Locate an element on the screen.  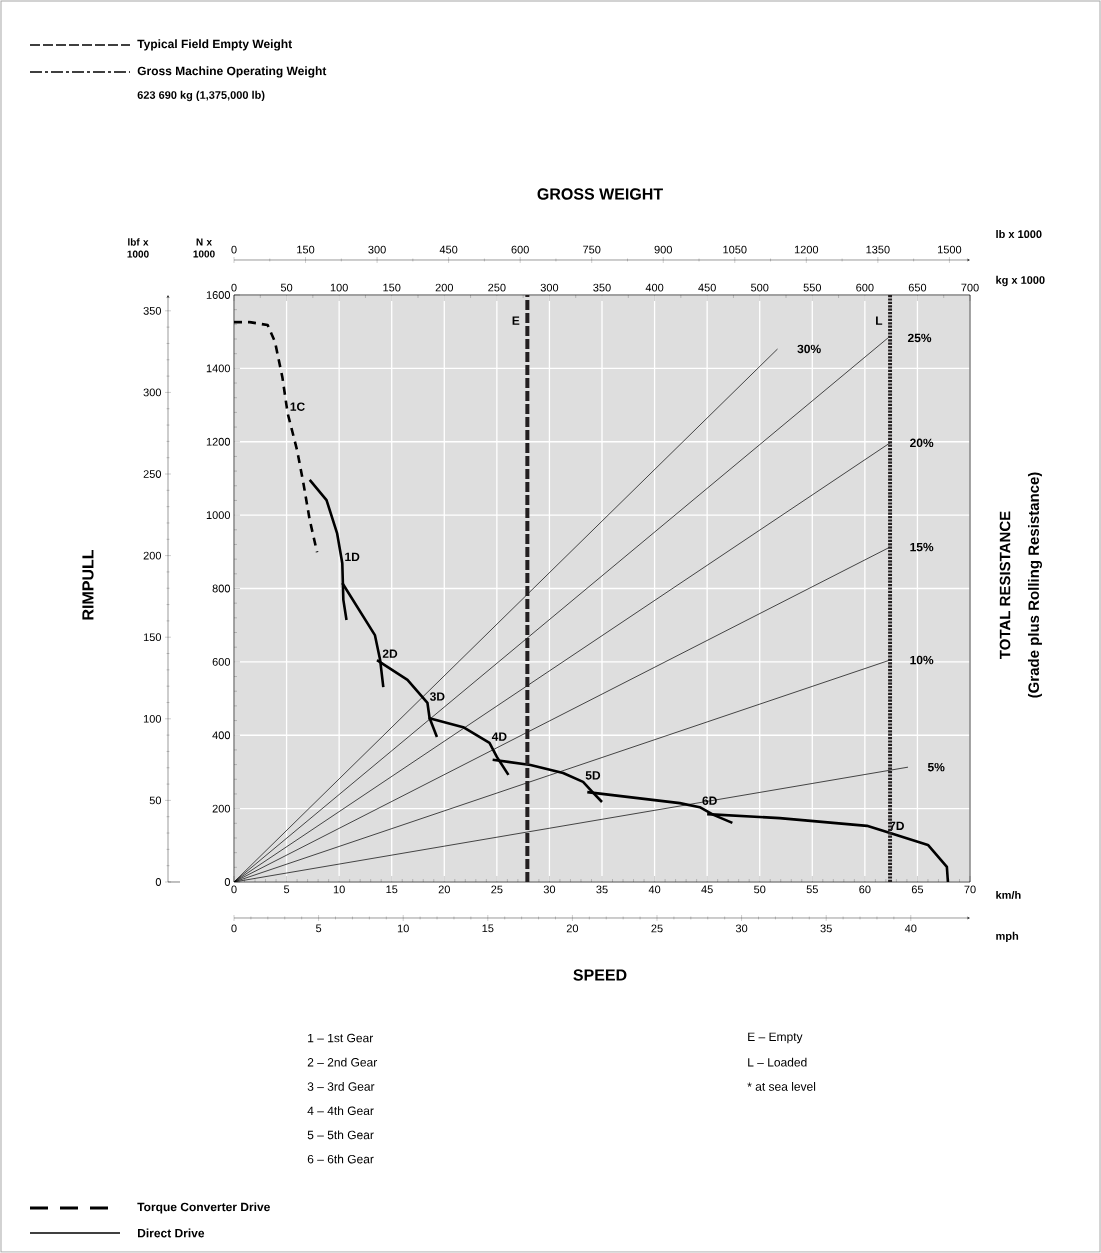
x2-tick-label: 25 is located at coordinates (657, 928).